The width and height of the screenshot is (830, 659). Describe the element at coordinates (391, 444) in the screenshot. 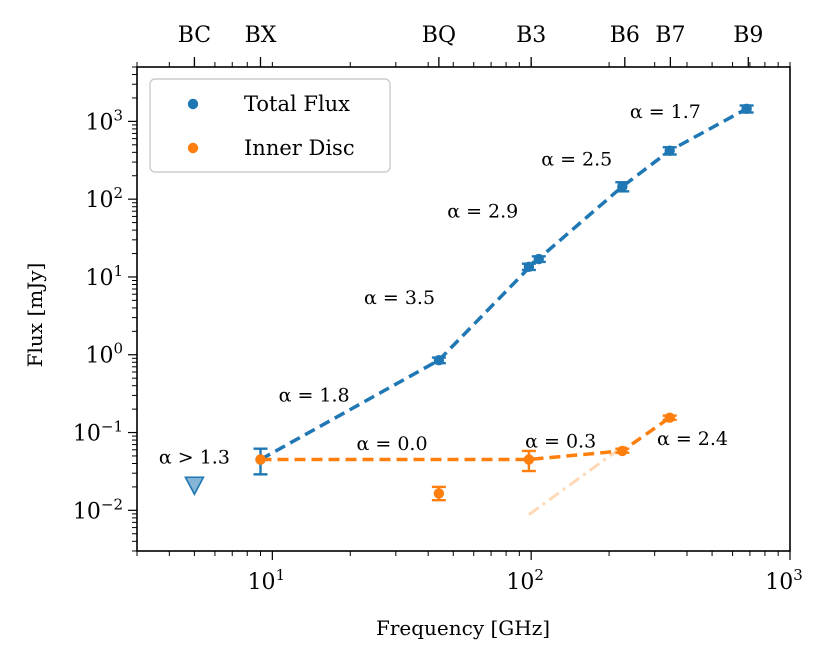

I see `alpha-annotation: α = 0.0` at that location.